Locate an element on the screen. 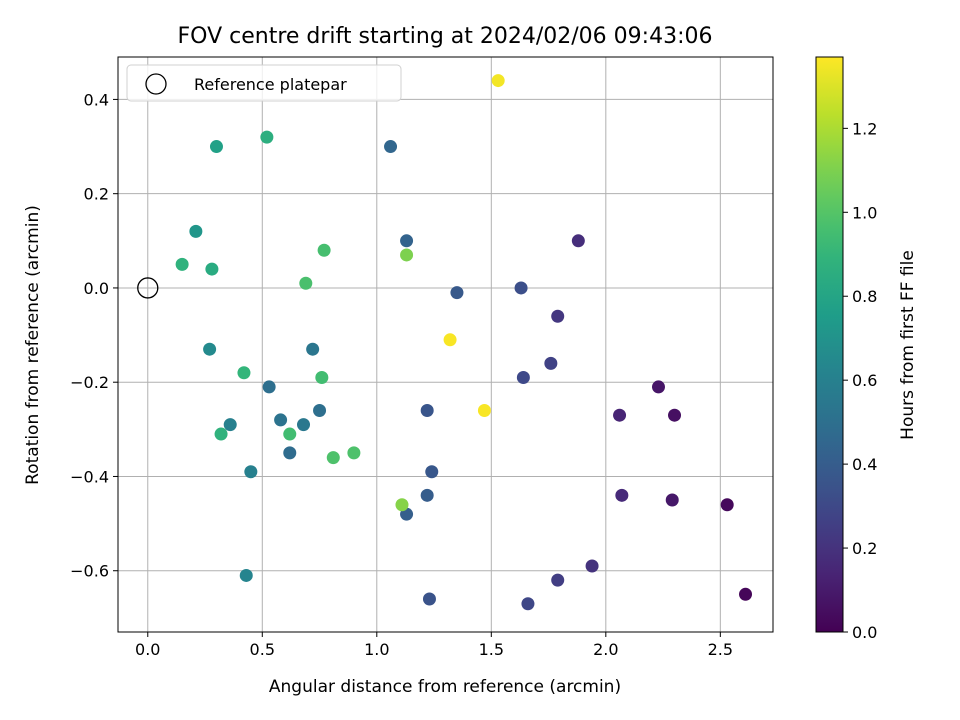  colorbar-tick-label: 0.4 is located at coordinates (864, 464).